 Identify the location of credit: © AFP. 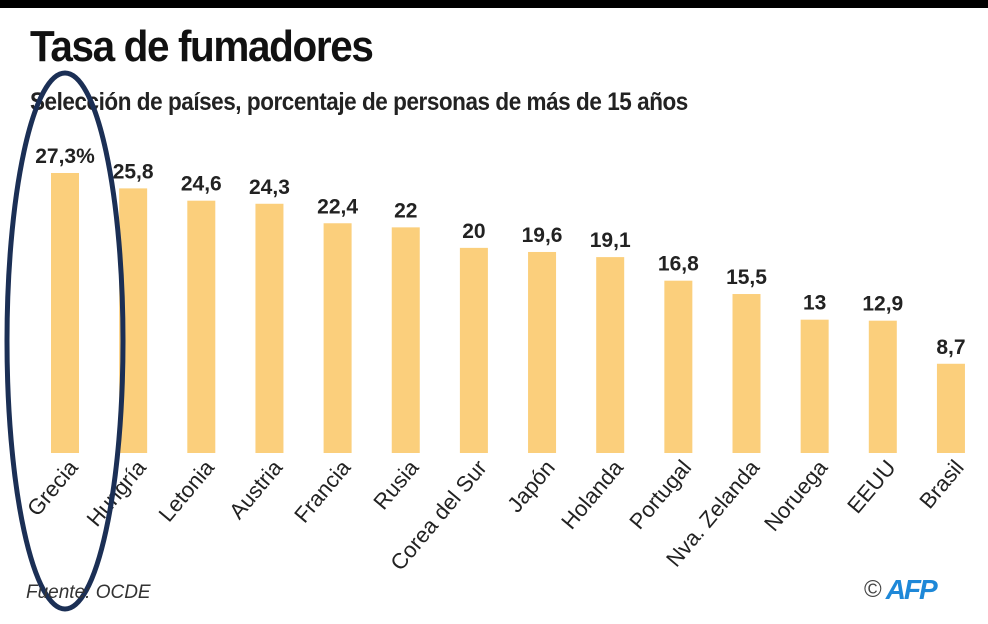
(901, 590).